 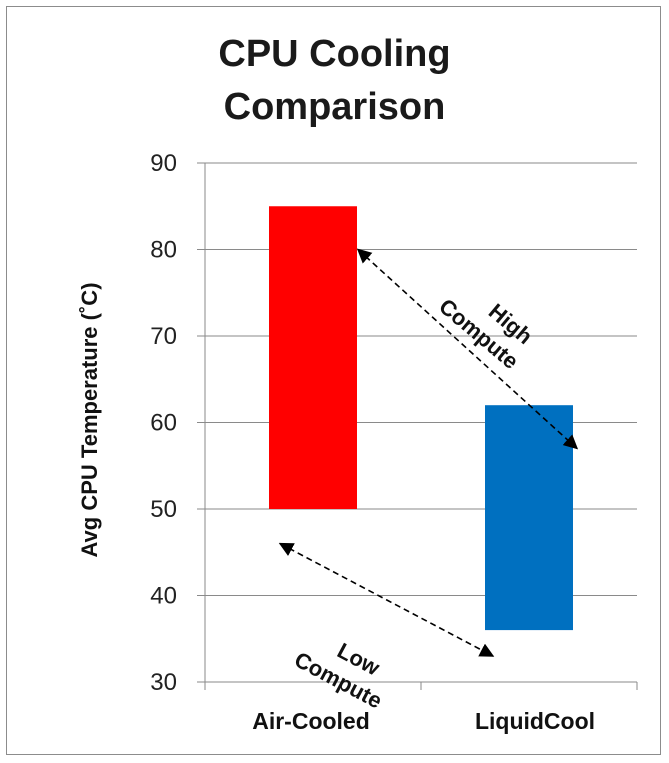 I want to click on bar-liquidcool, so click(x=529, y=518).